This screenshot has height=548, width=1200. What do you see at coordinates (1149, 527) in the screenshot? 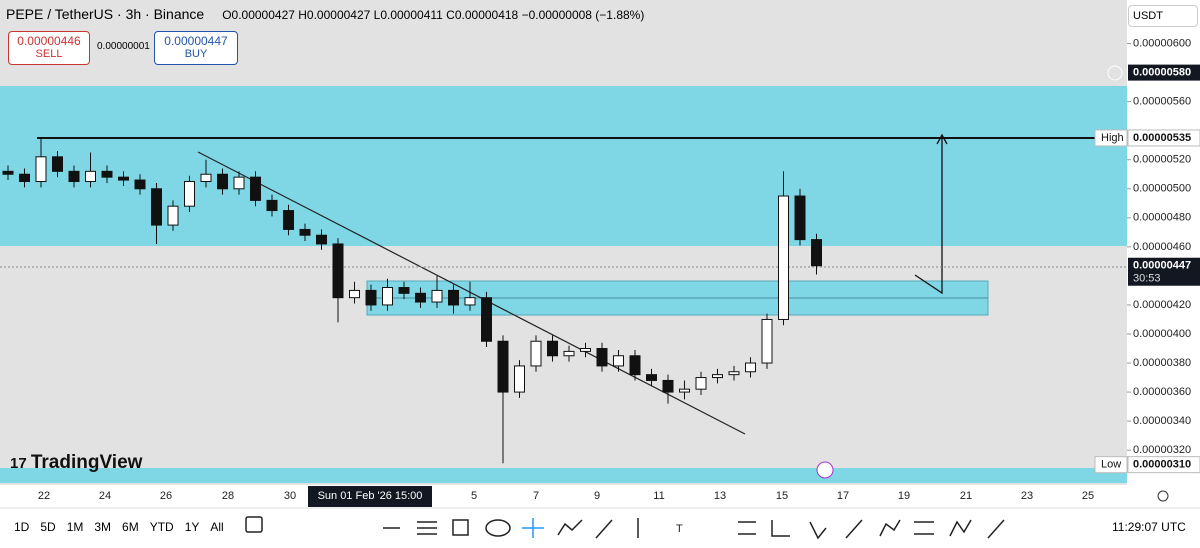
I see `clock: 11:29:07 UTC` at bounding box center [1149, 527].